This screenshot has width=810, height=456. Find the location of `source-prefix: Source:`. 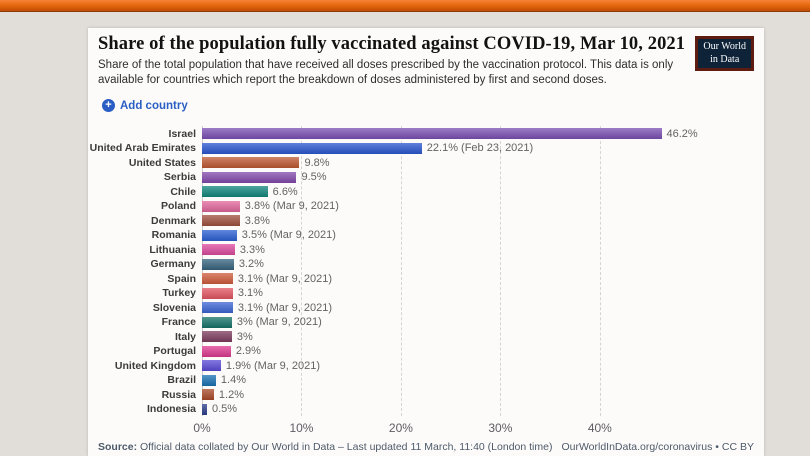

source-prefix: Source: is located at coordinates (118, 447).